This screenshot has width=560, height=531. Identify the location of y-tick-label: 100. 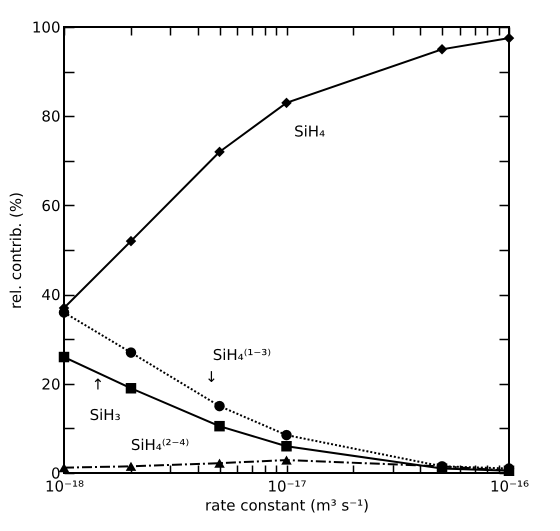
(46, 27).